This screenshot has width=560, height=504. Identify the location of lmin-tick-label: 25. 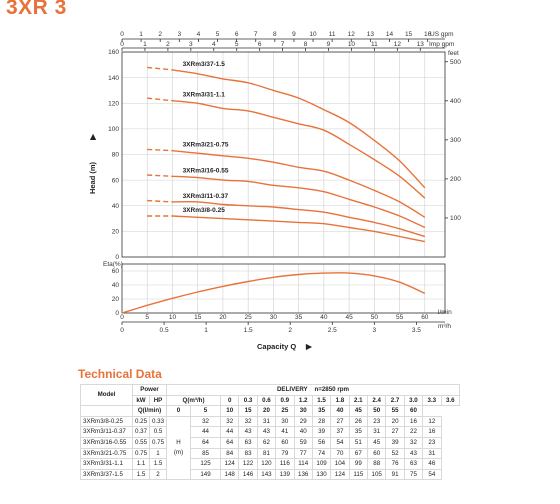
(249, 317).